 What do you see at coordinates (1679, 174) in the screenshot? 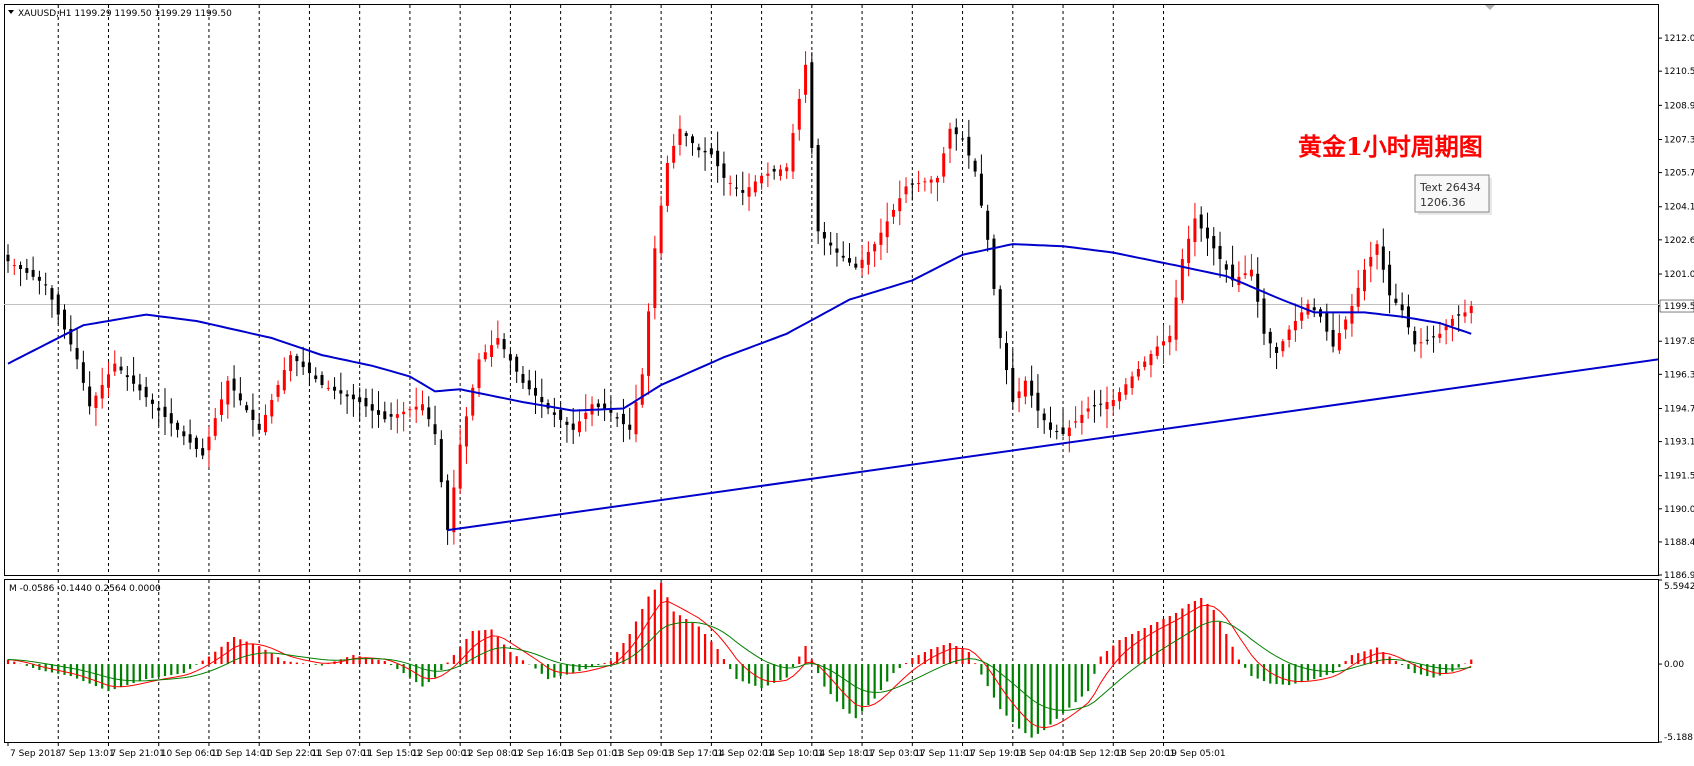
I see `y-tick-label: 1205.75` at bounding box center [1679, 174].